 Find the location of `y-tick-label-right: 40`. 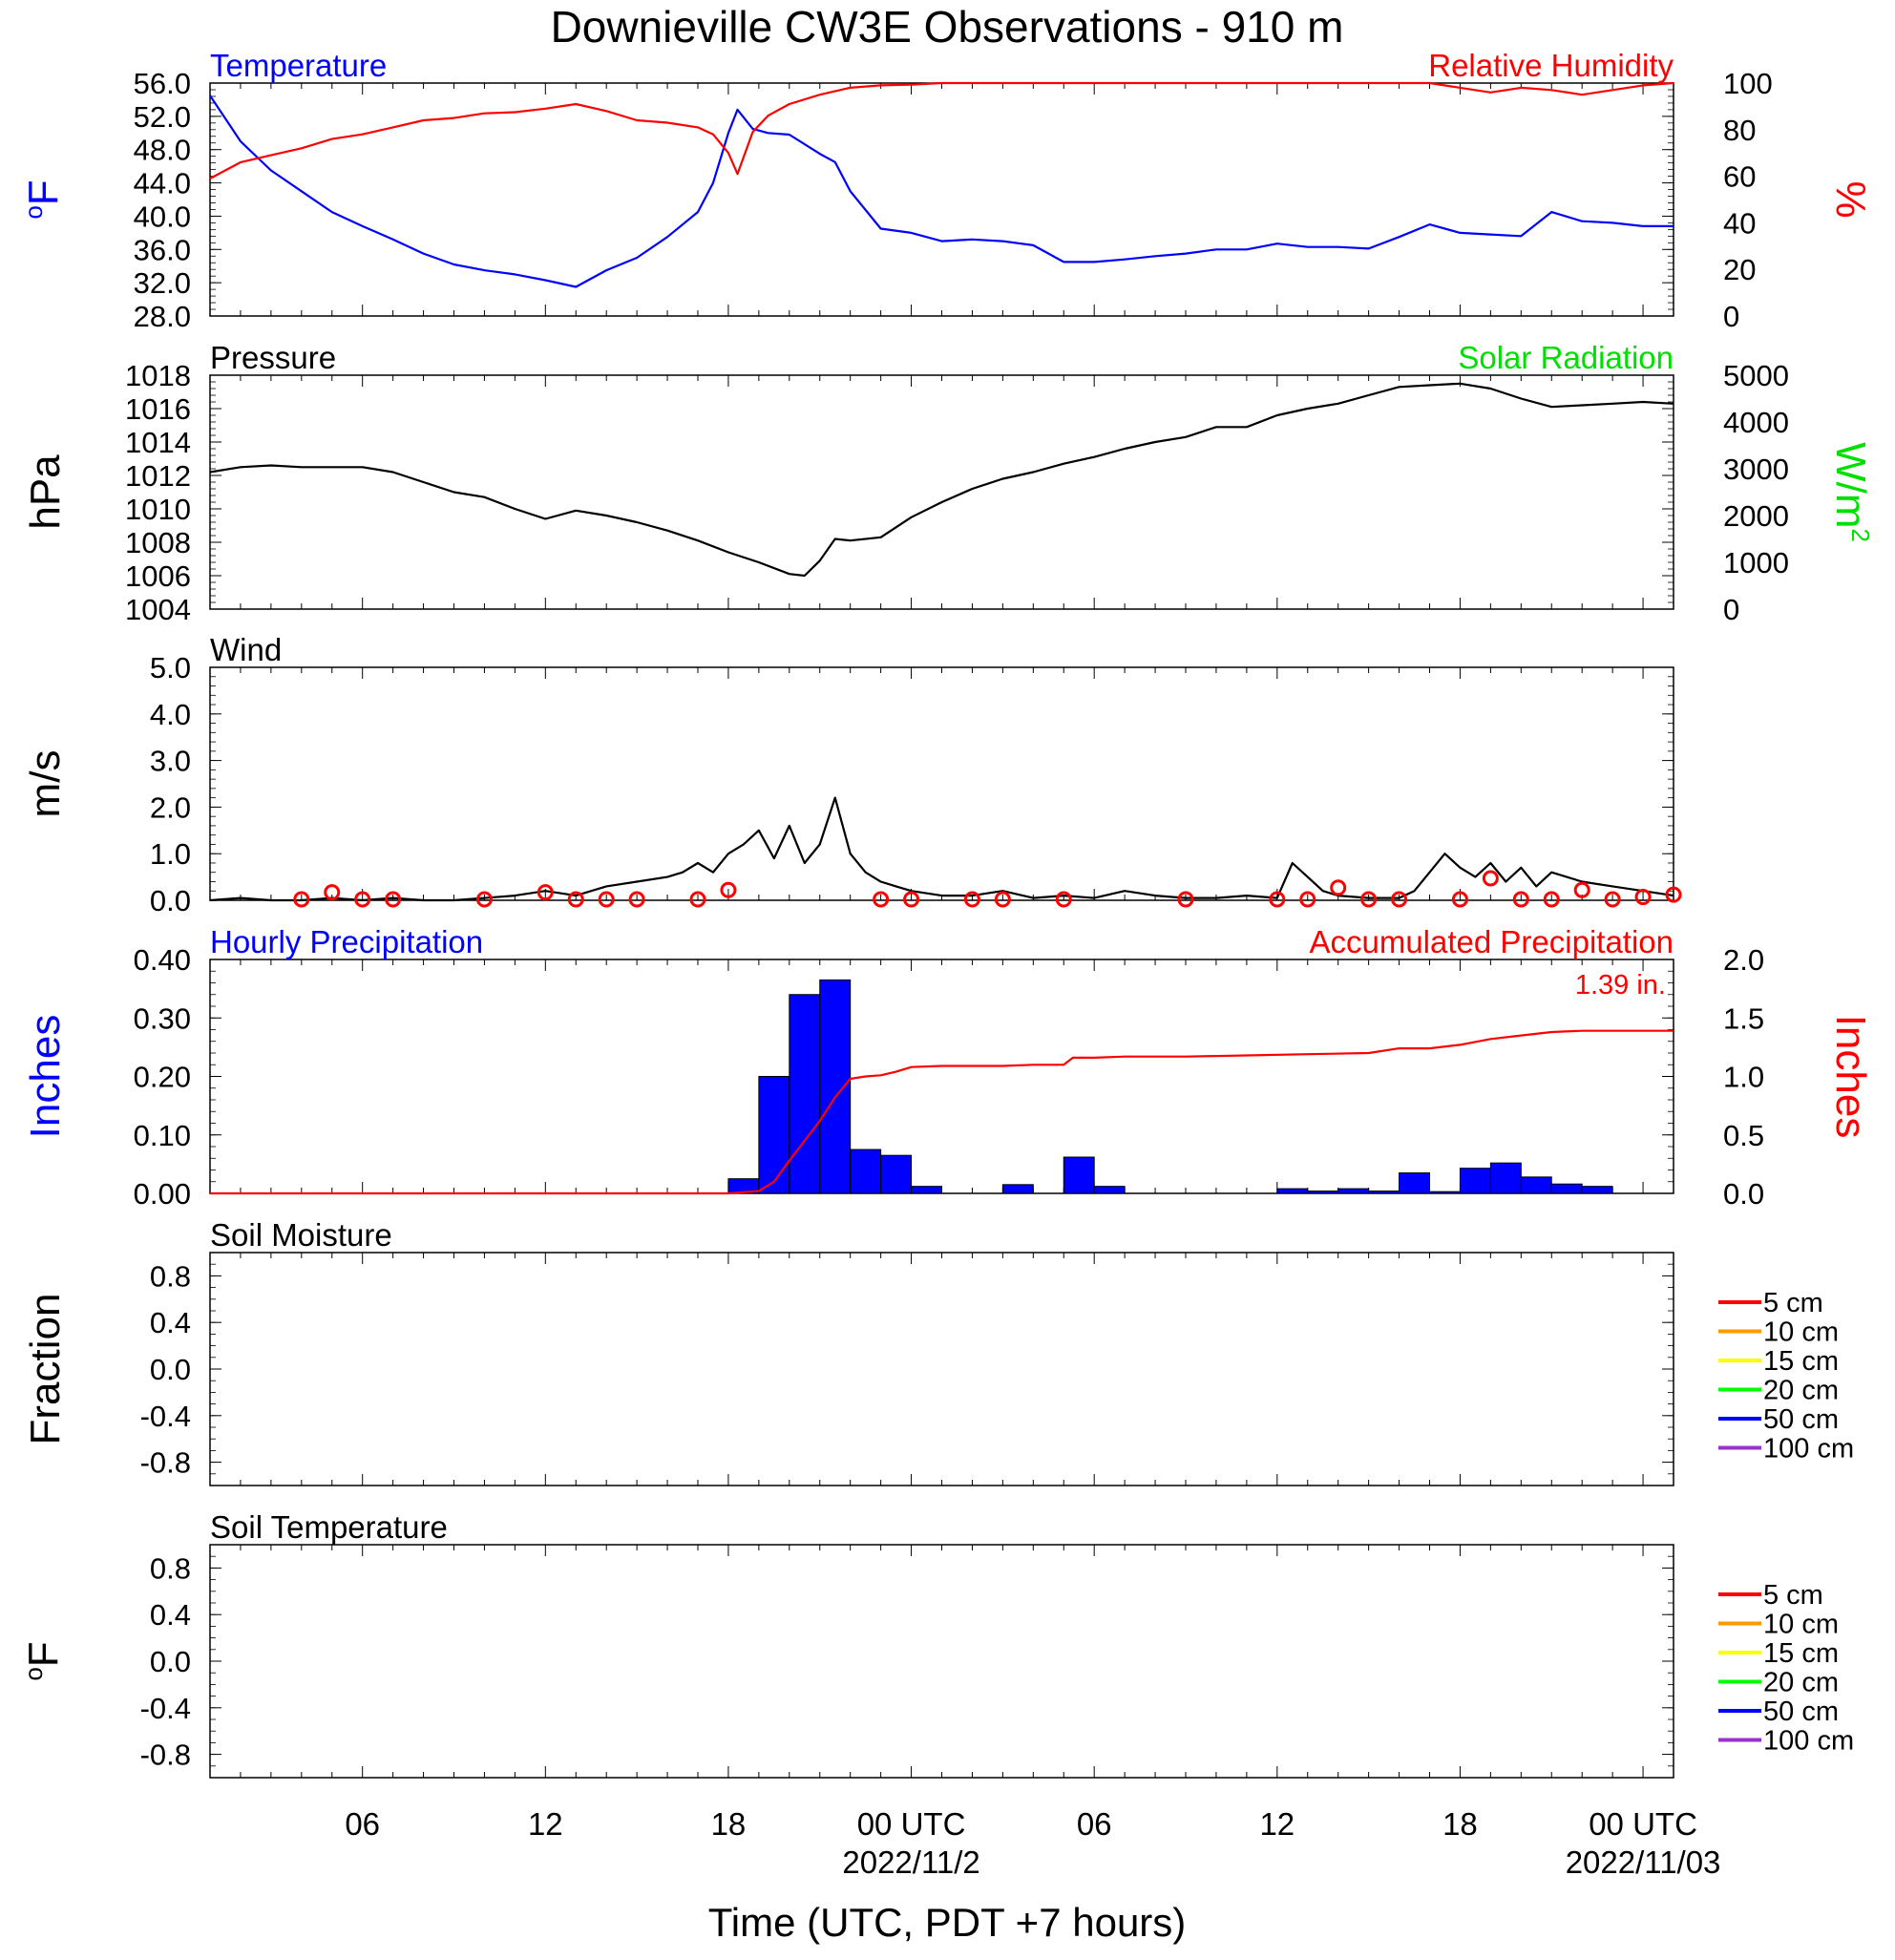

y-tick-label-right: 40 is located at coordinates (1740, 223).